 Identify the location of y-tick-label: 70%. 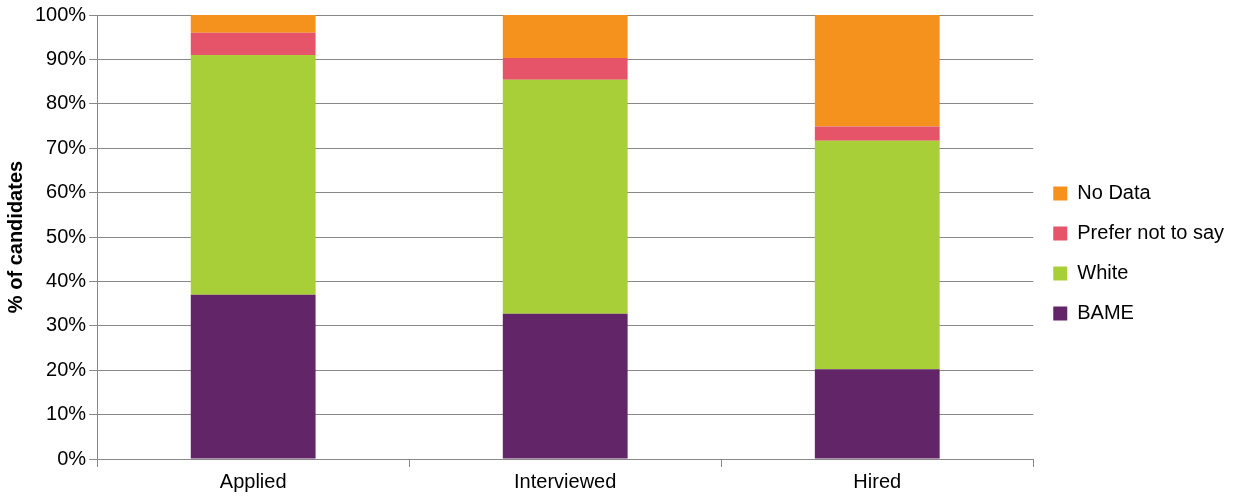
(66, 146).